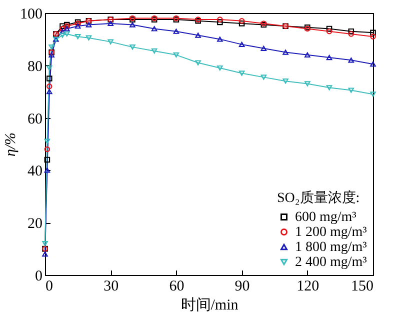 This screenshot has width=400, height=321. I want to click on y-axis-title: η/%, so click(11, 144).